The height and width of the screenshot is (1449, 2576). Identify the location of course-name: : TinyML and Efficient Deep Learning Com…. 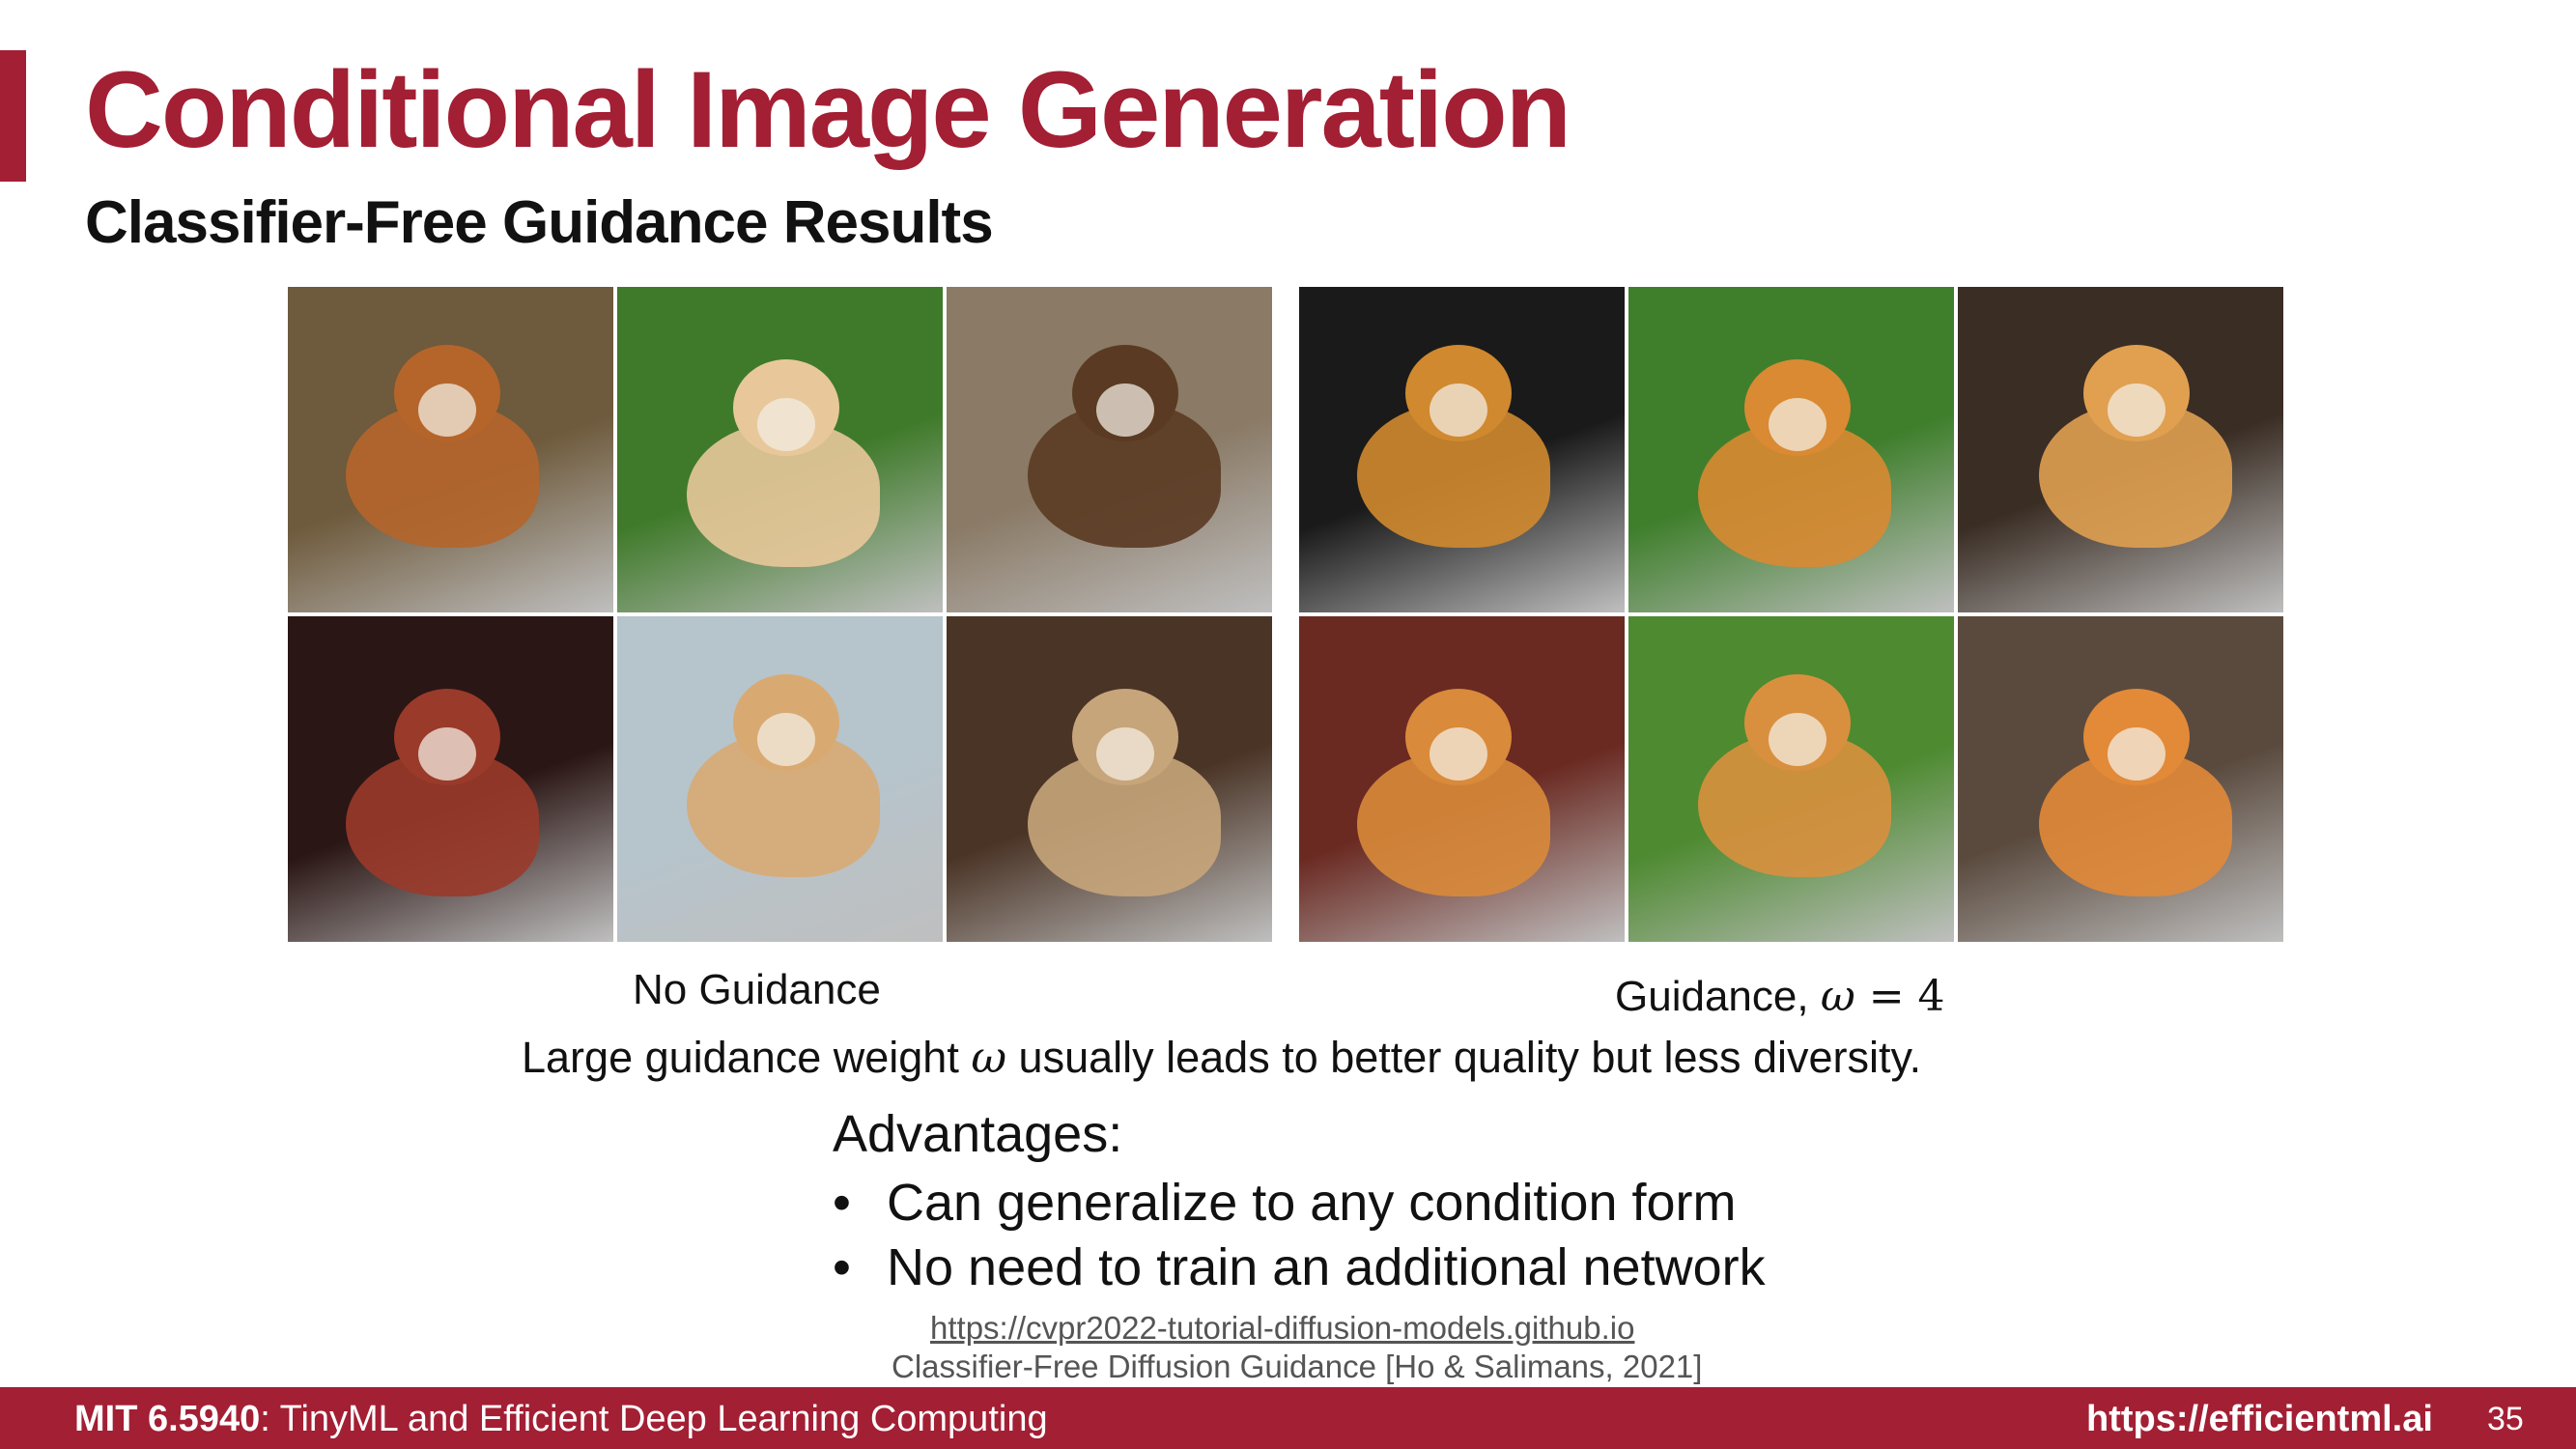
(654, 1419).